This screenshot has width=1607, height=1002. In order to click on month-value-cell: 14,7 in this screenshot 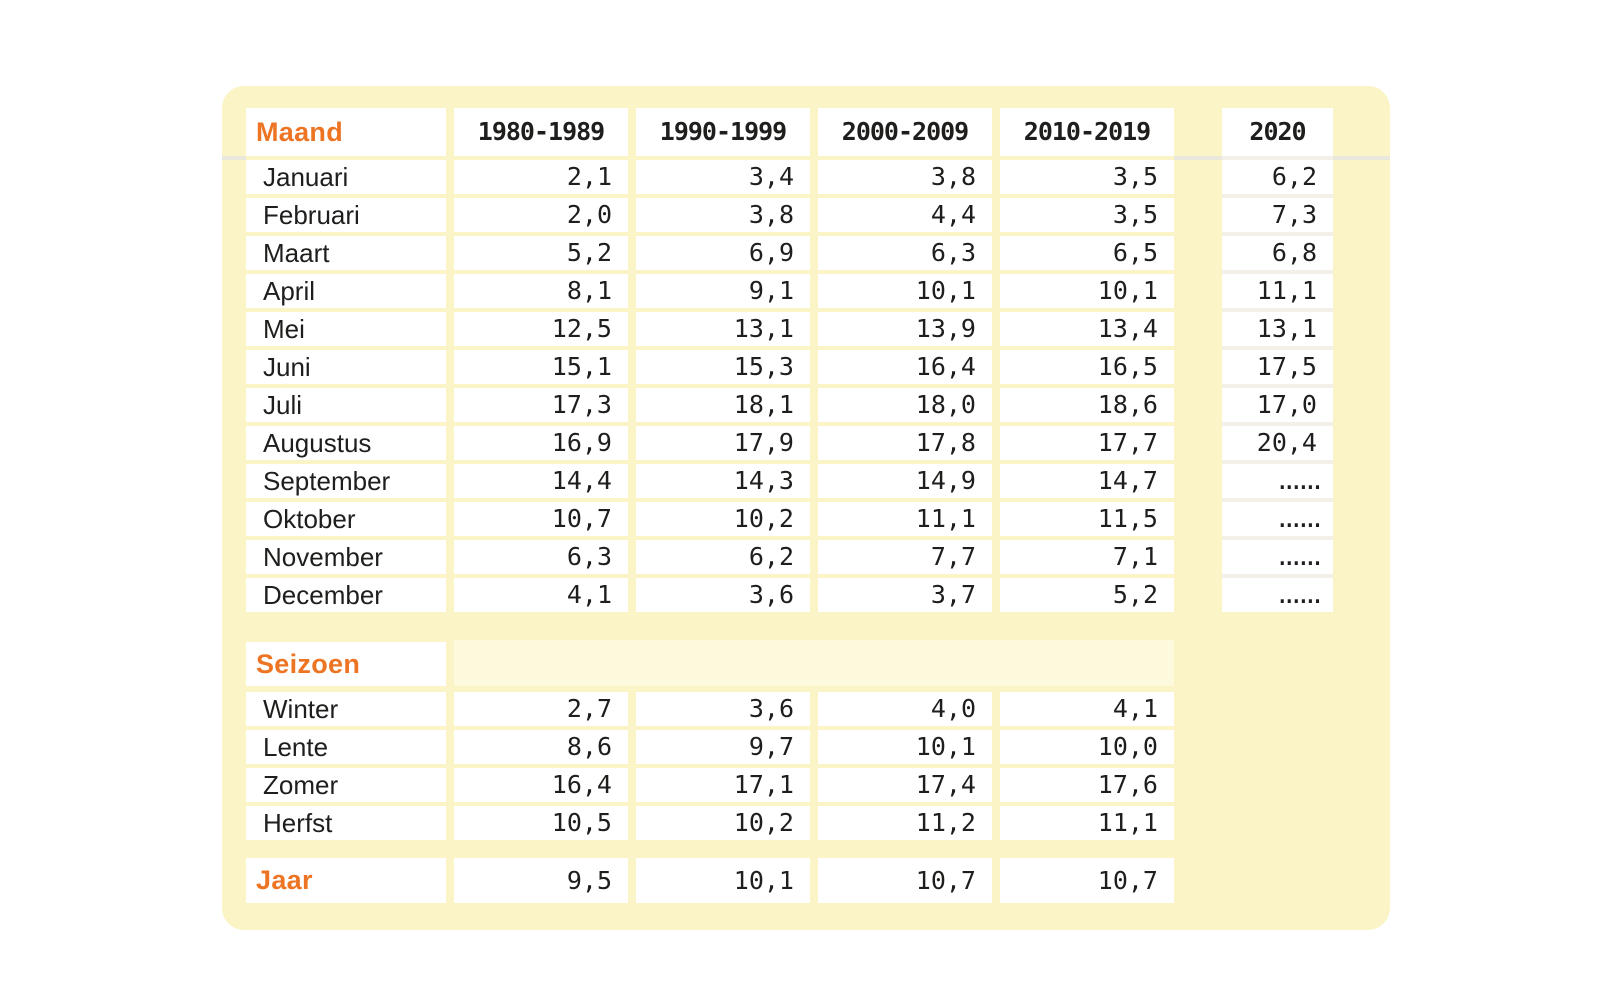, I will do `click(1087, 481)`.